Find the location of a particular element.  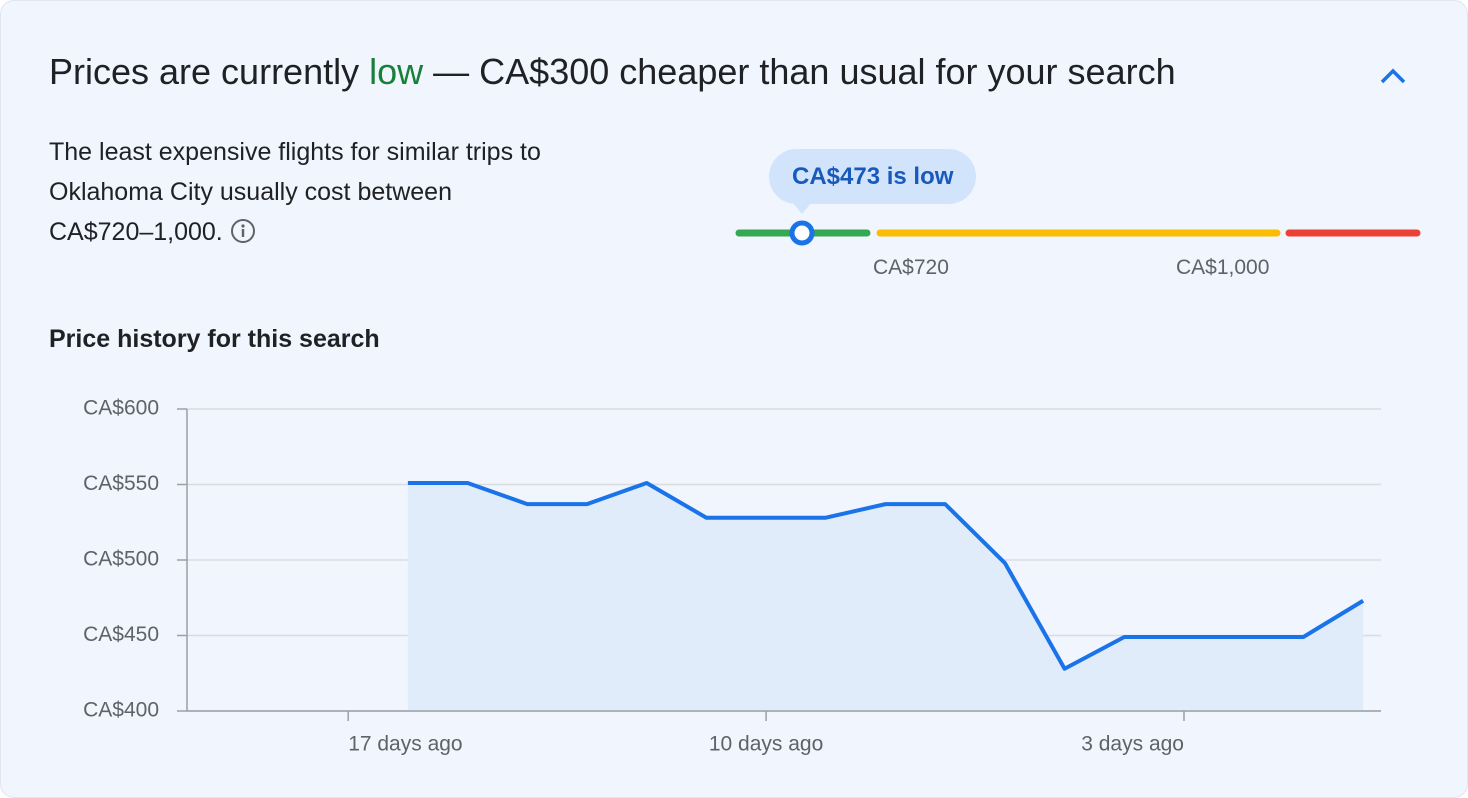

info-icon is located at coordinates (243, 231).